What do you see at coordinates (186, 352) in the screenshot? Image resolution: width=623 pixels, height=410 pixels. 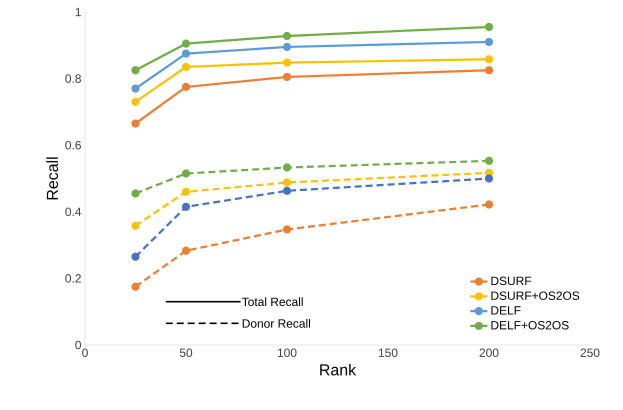 I see `x-tick-label: 50` at bounding box center [186, 352].